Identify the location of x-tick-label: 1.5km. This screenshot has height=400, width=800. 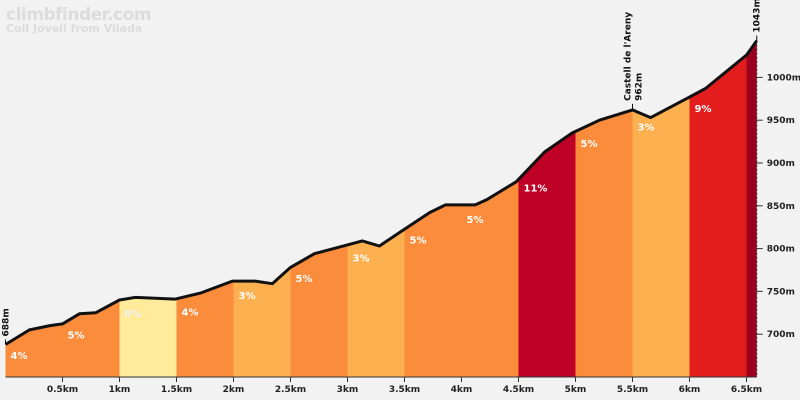
(176, 390).